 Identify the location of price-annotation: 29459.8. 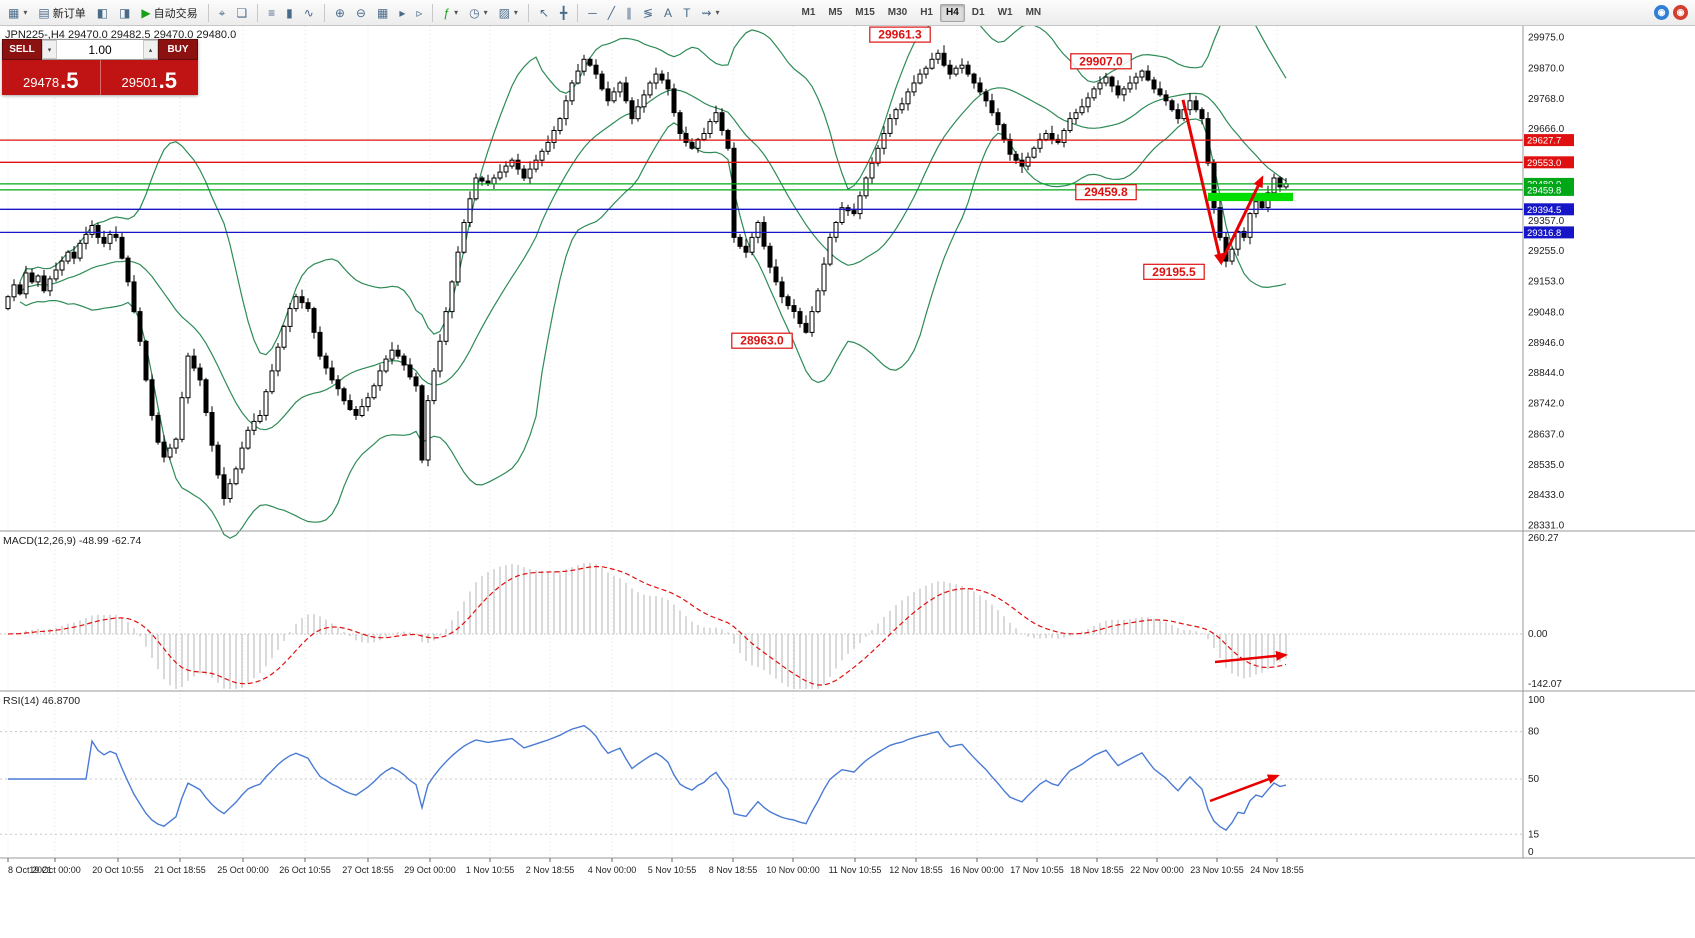
(1106, 192).